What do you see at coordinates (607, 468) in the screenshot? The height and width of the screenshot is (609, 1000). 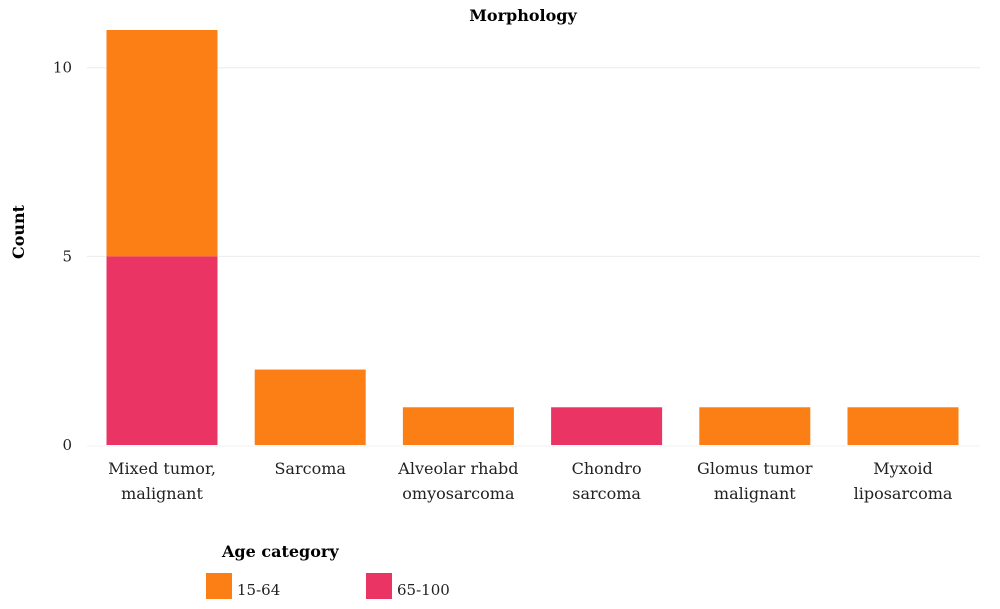 I see `category-label: Chondro` at bounding box center [607, 468].